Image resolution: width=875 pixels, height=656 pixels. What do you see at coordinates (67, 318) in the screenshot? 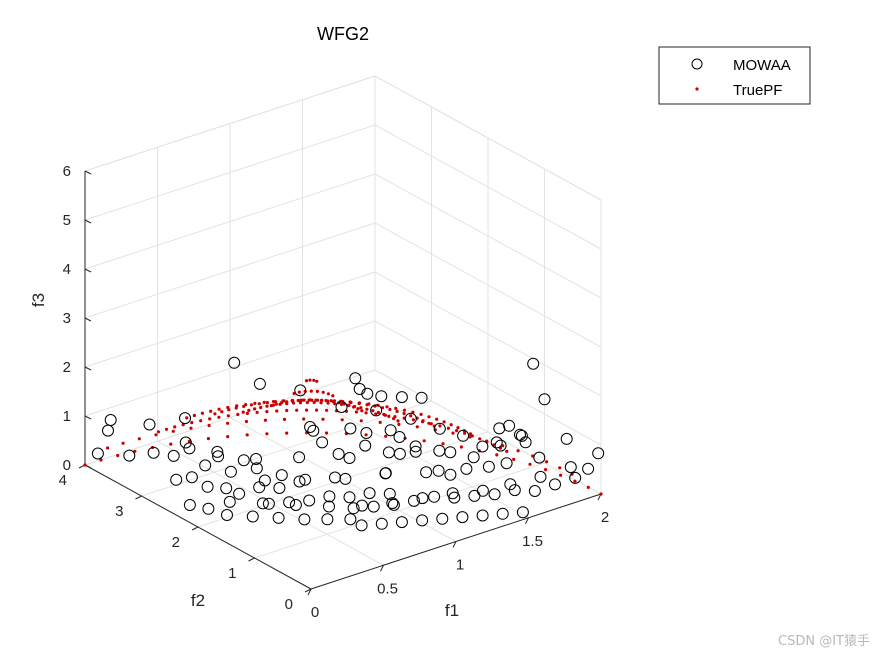
I see `z-tick-label: 3` at bounding box center [67, 318].